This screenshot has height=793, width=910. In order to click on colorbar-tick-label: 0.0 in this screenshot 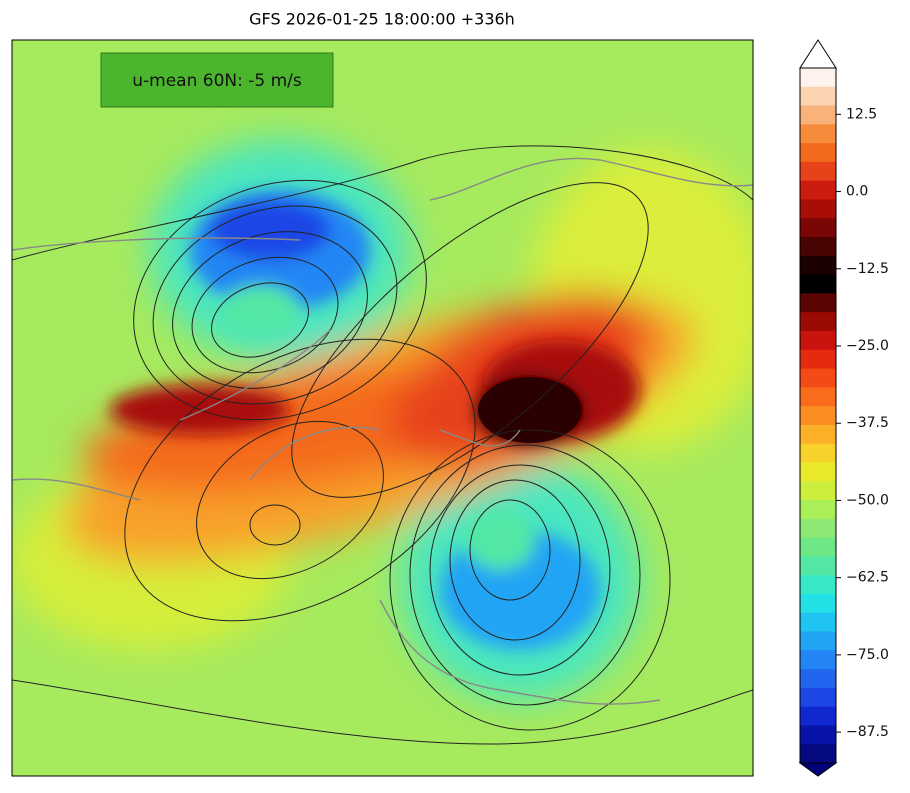, I will do `click(857, 192)`.